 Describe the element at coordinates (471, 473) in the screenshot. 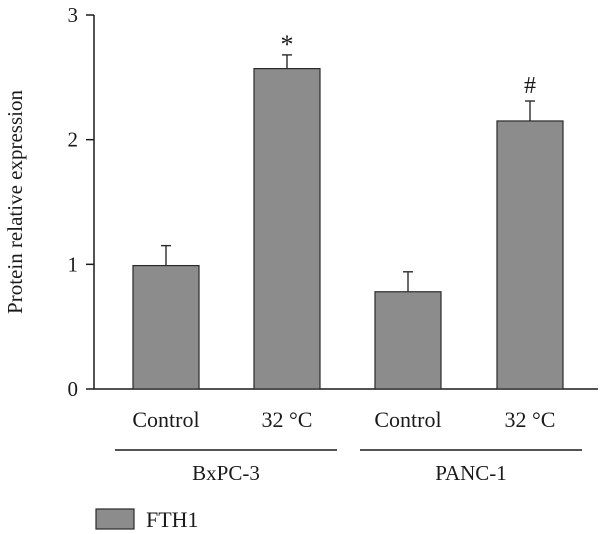

I see `group-label: PANC-1` at that location.